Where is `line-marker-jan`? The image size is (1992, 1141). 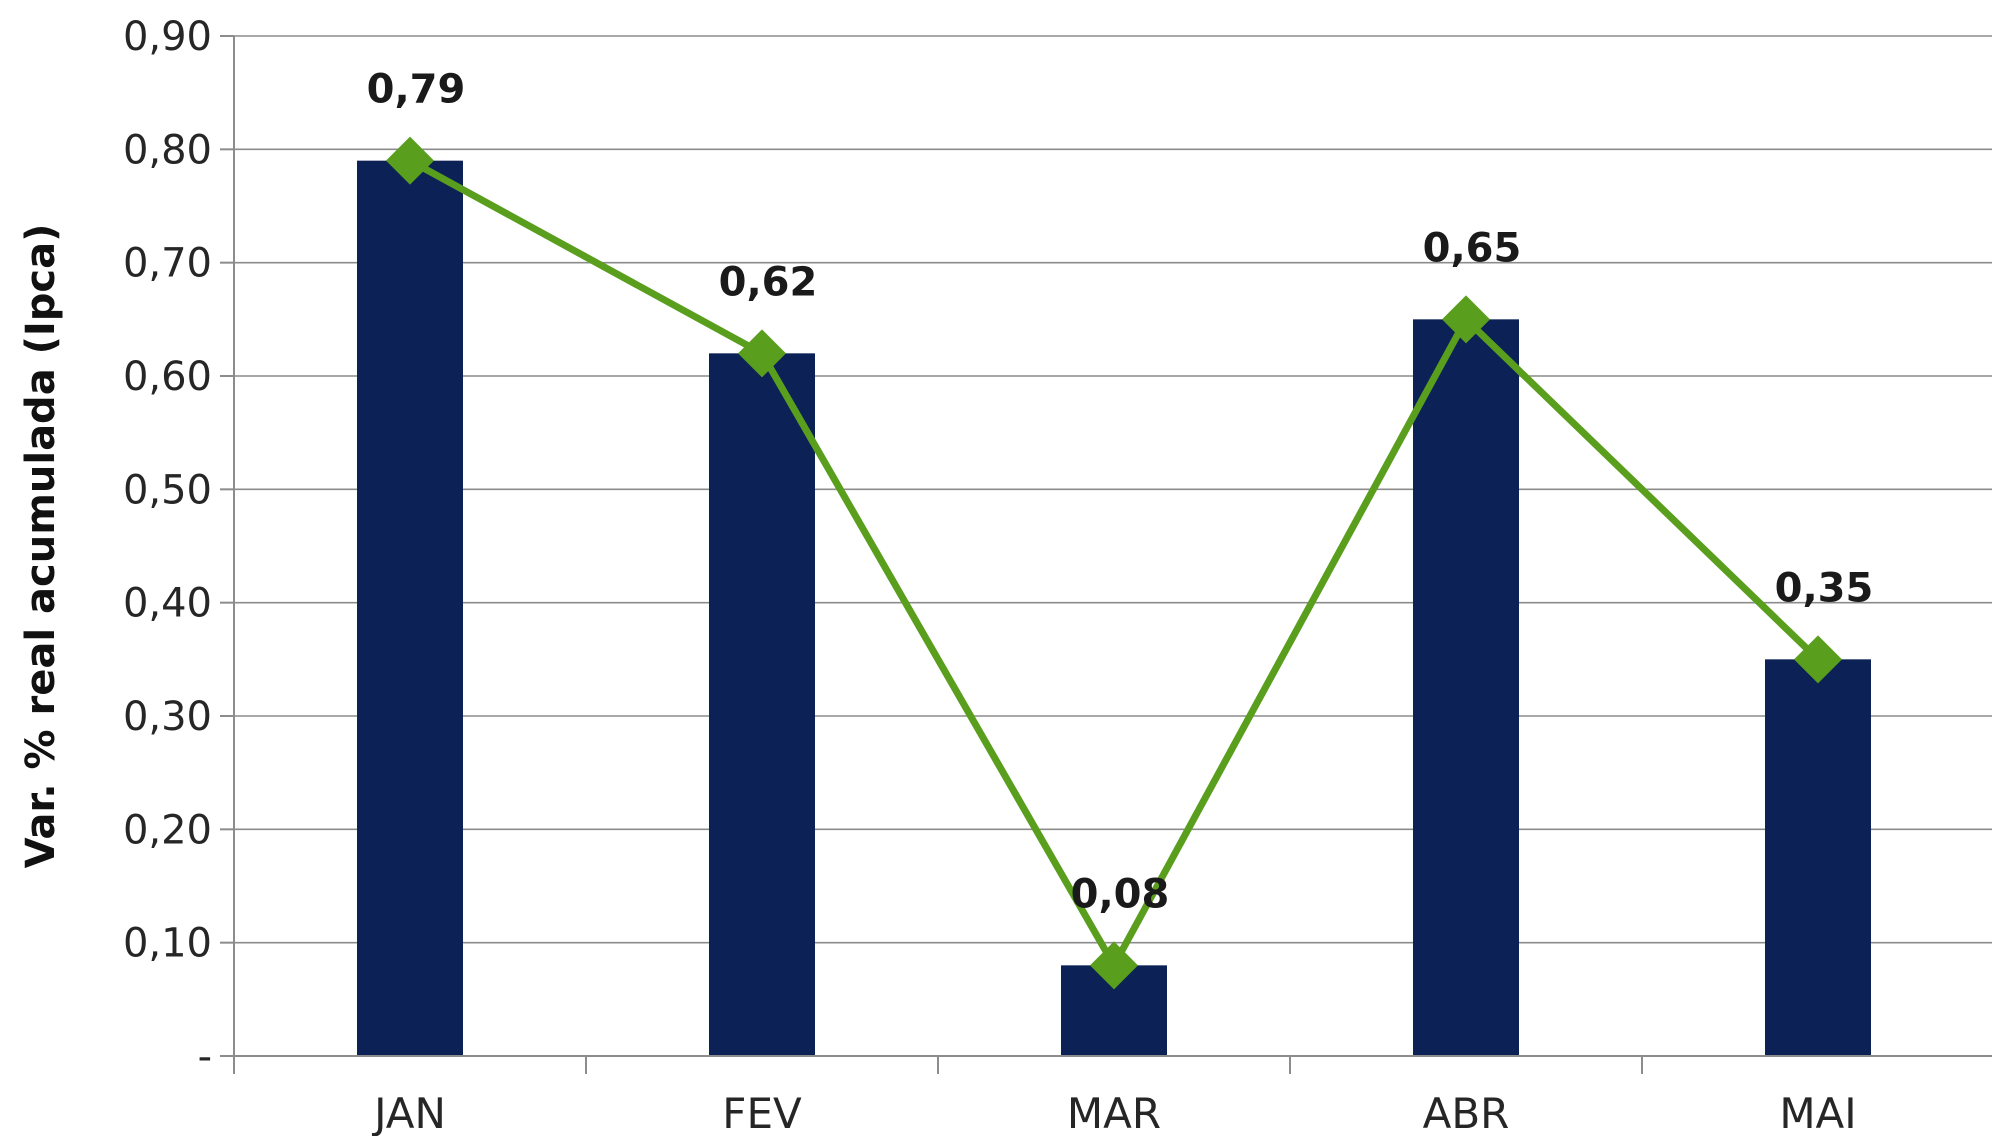 line-marker-jan is located at coordinates (410, 160).